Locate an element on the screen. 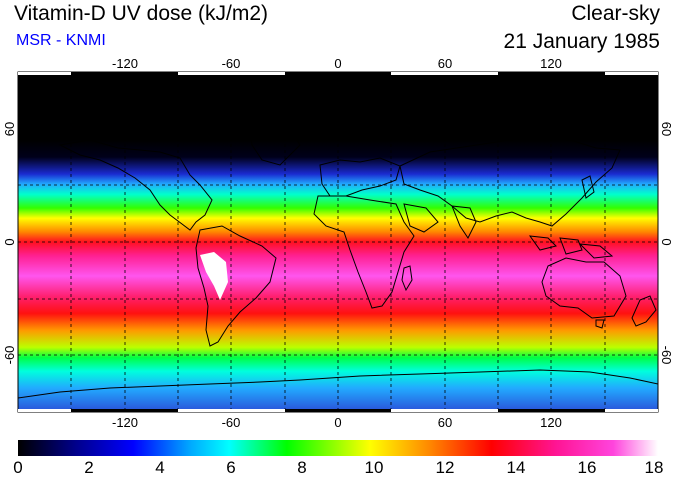  lat-label-left-60: 60 is located at coordinates (9, 129).